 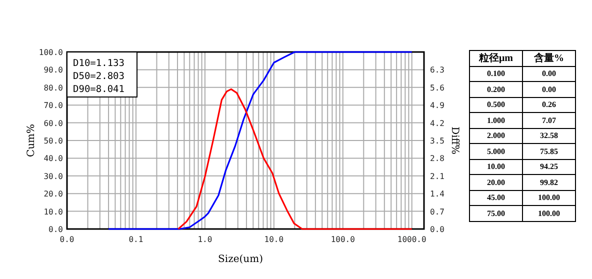 What do you see at coordinates (496, 104) in the screenshot?
I see `category-label: 0.500` at bounding box center [496, 104].